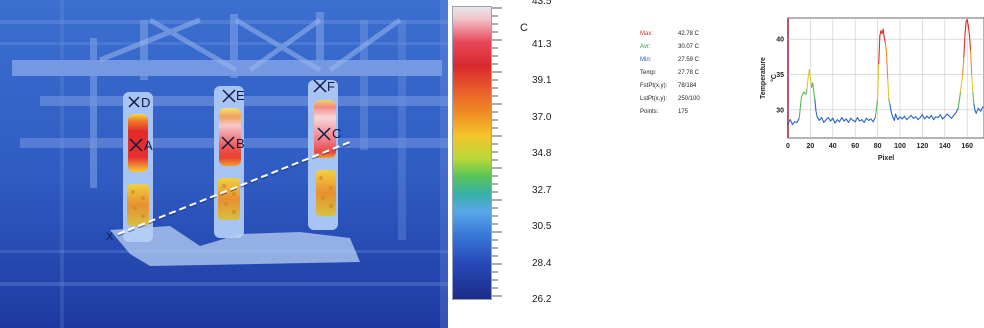 The width and height of the screenshot is (984, 328). What do you see at coordinates (683, 112) in the screenshot?
I see `stat-value: 175` at bounding box center [683, 112].